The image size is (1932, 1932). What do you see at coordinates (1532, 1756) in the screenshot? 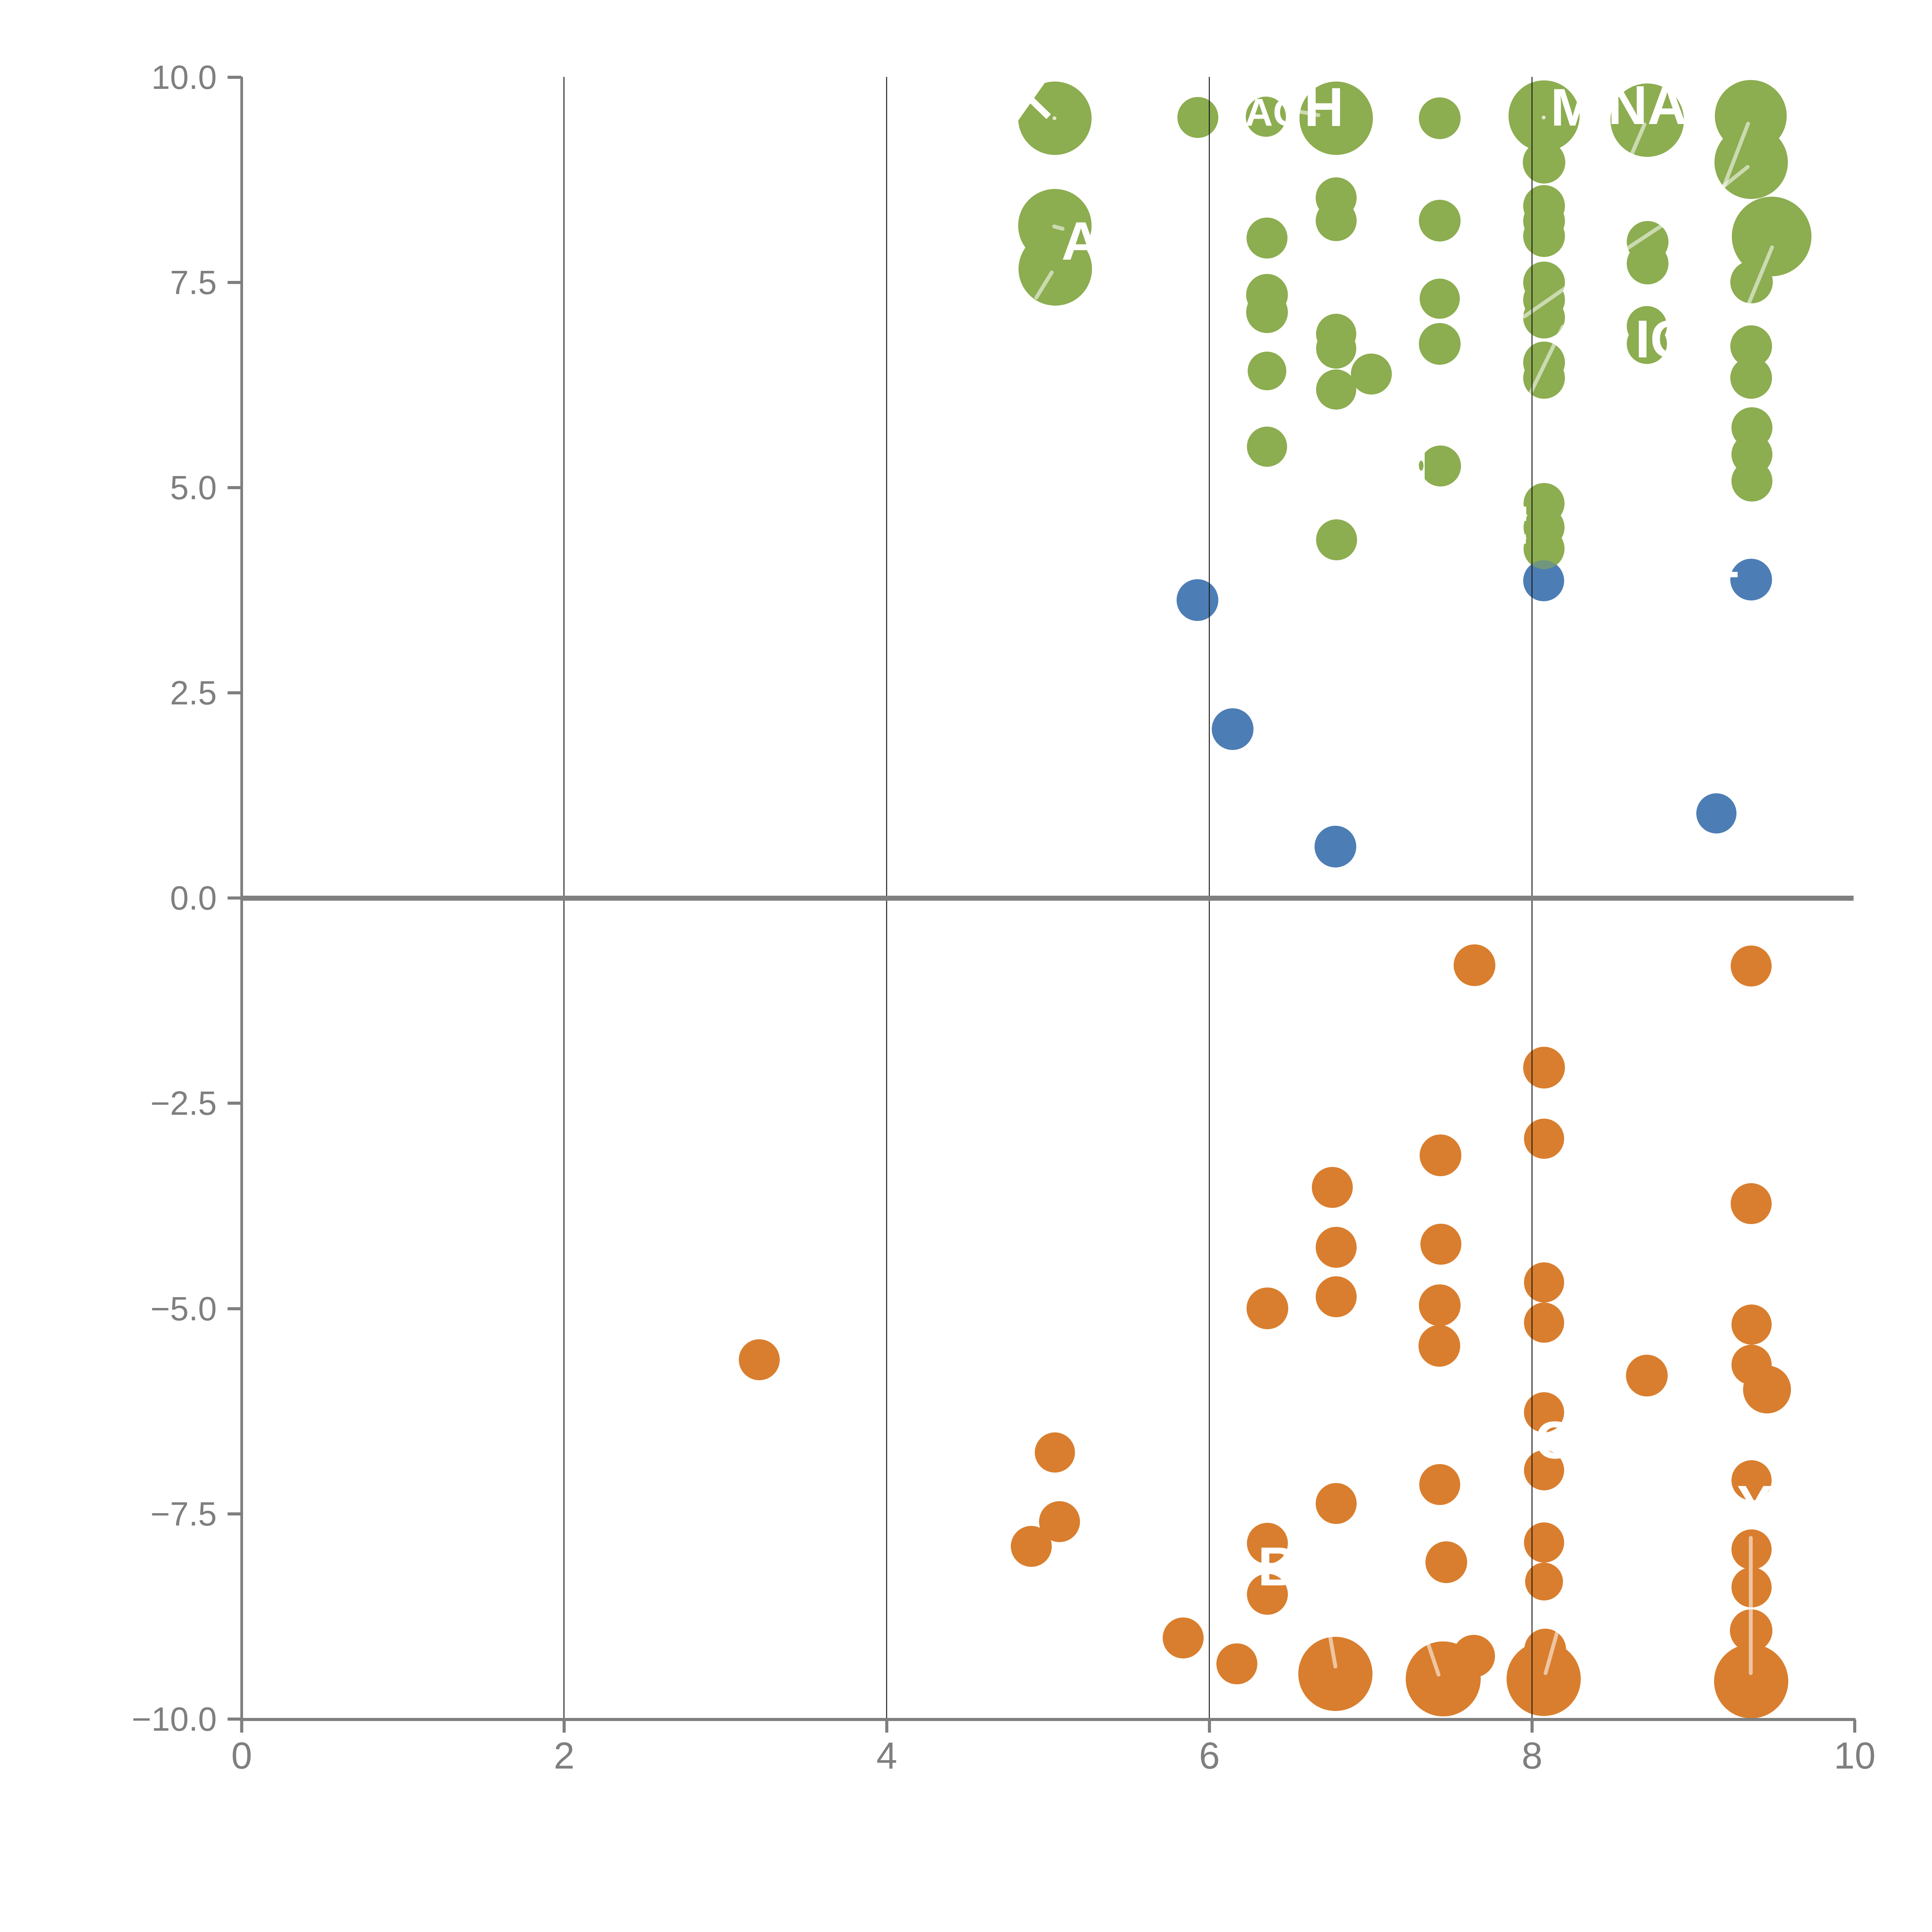
I see `svg-text: 8` at bounding box center [1532, 1756].